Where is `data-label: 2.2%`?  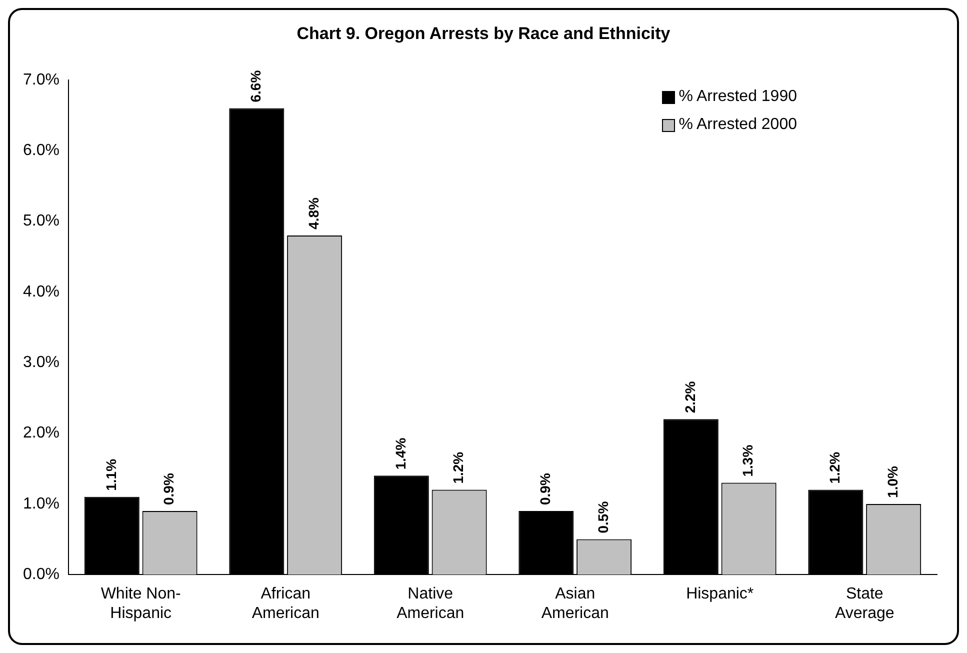
data-label: 2.2% is located at coordinates (690, 397).